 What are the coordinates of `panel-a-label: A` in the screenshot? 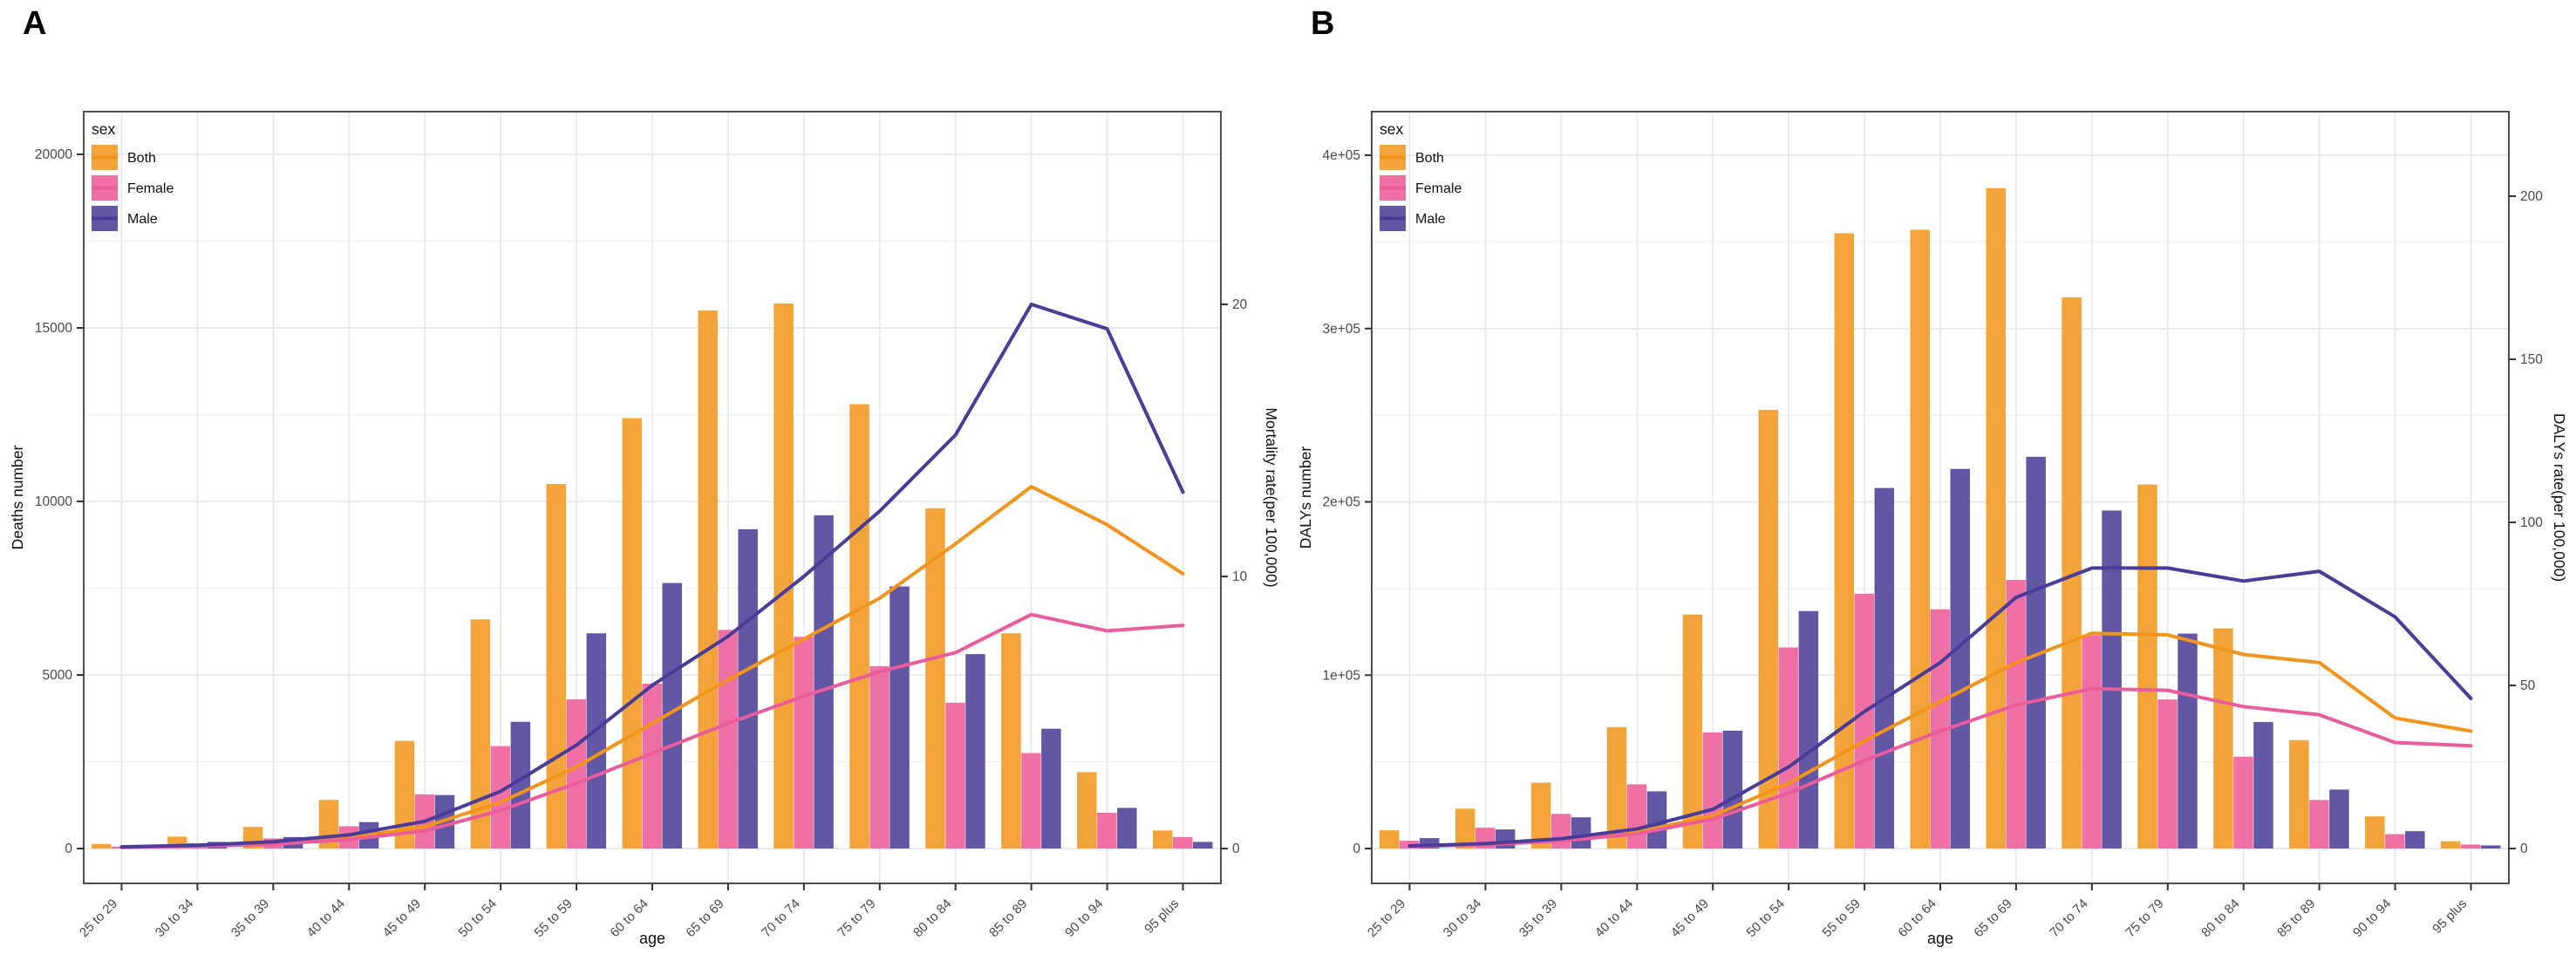 It's located at (35, 24).